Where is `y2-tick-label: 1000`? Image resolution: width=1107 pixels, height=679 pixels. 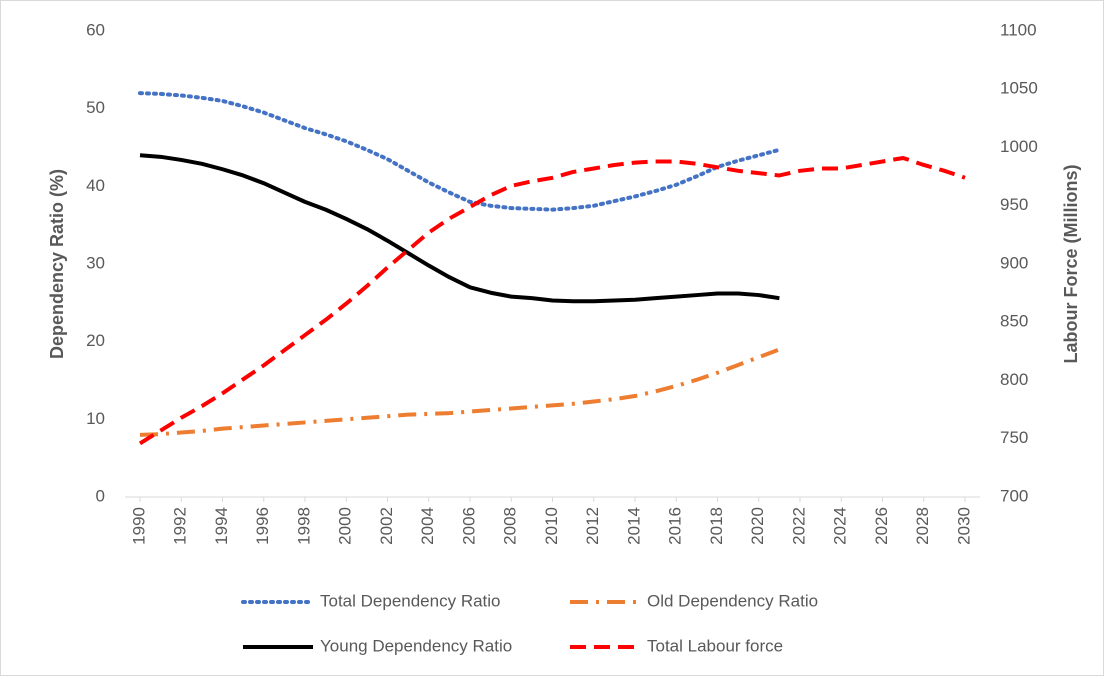 y2-tick-label: 1000 is located at coordinates (1019, 146).